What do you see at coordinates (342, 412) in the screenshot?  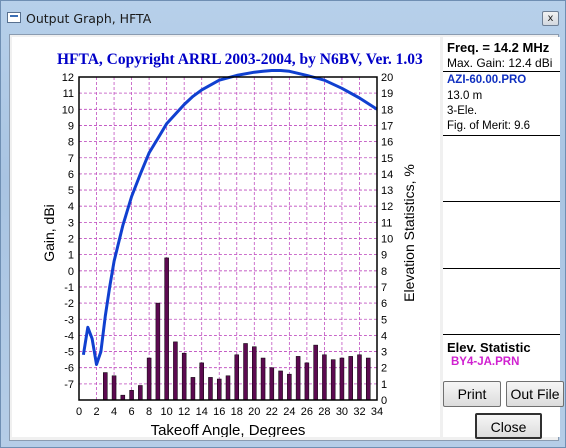 I see `x-tick-label: 30` at bounding box center [342, 412].